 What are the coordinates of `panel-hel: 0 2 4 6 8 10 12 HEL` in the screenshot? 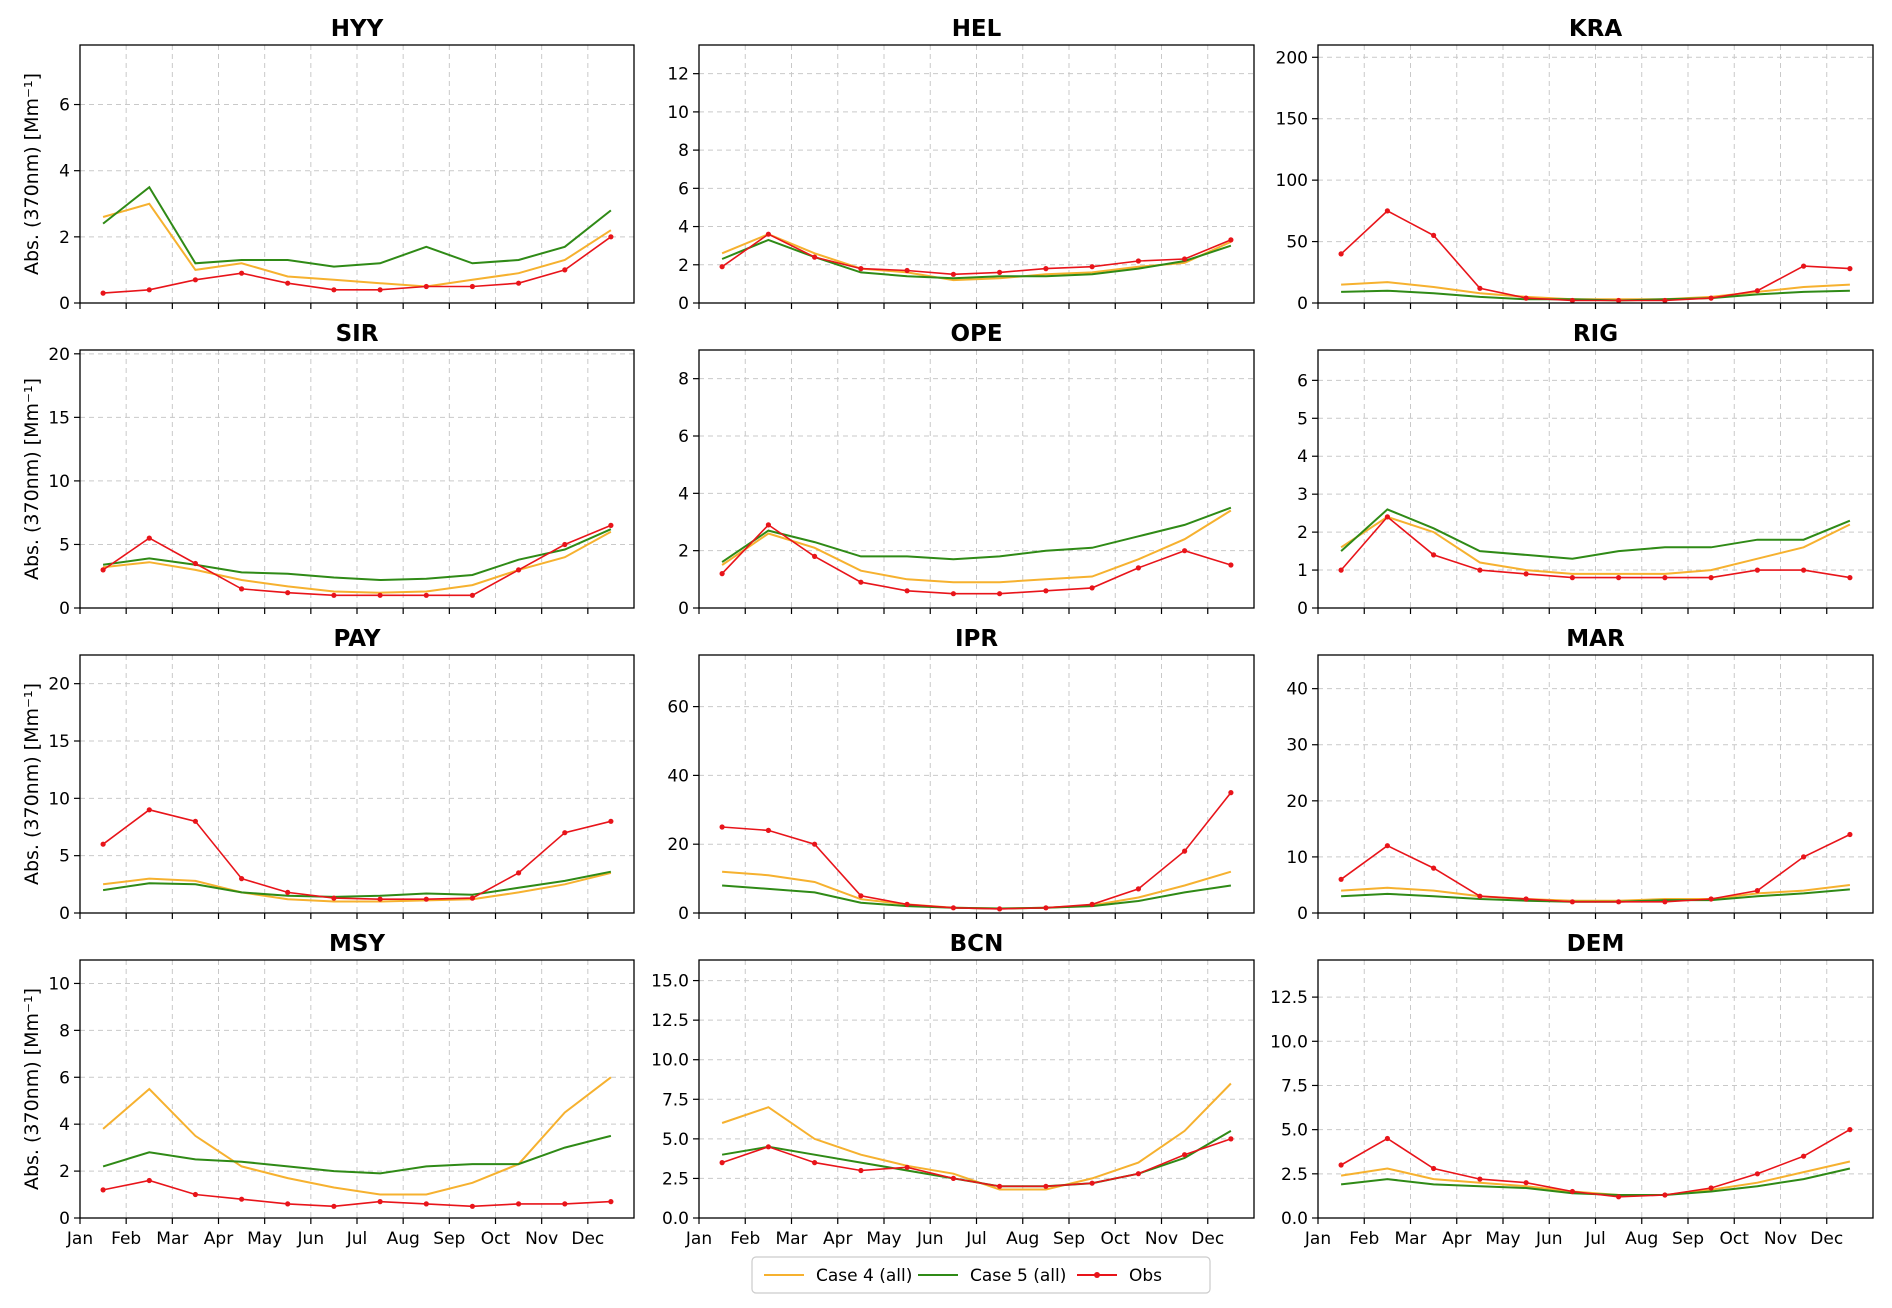 It's located at (961, 165).